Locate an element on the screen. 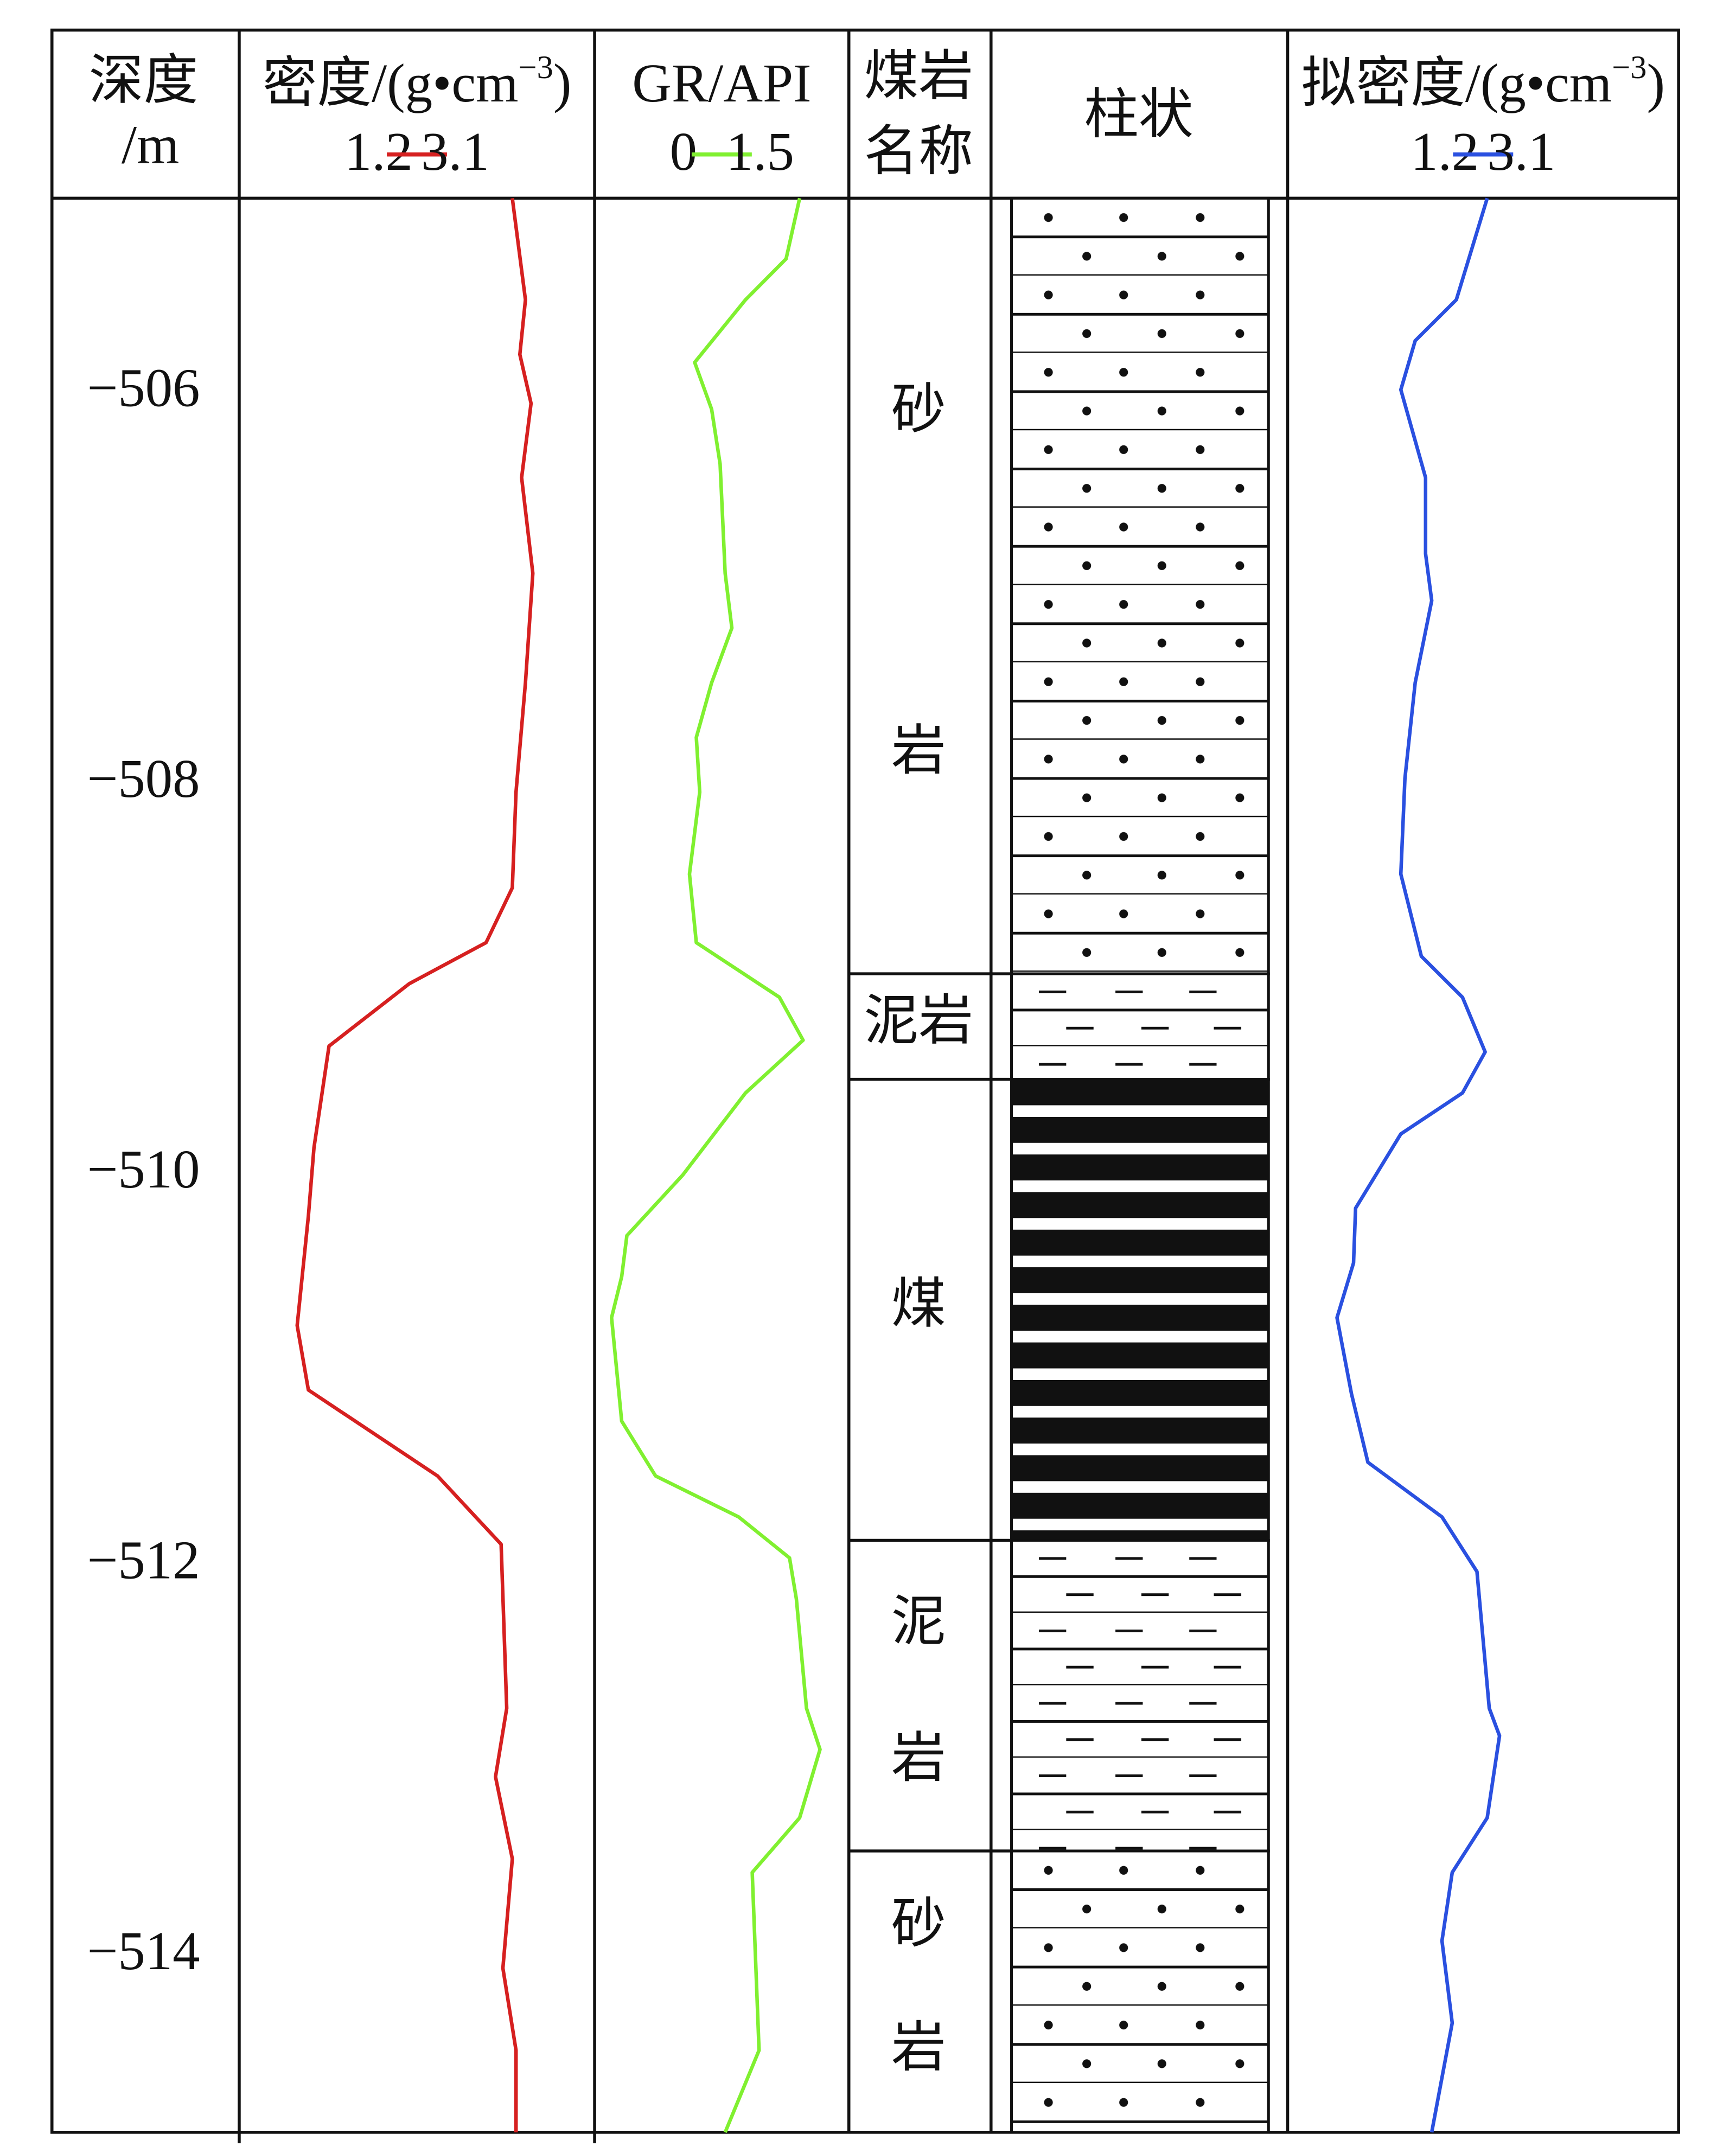  track-title-text: GR/API is located at coordinates (721, 83).